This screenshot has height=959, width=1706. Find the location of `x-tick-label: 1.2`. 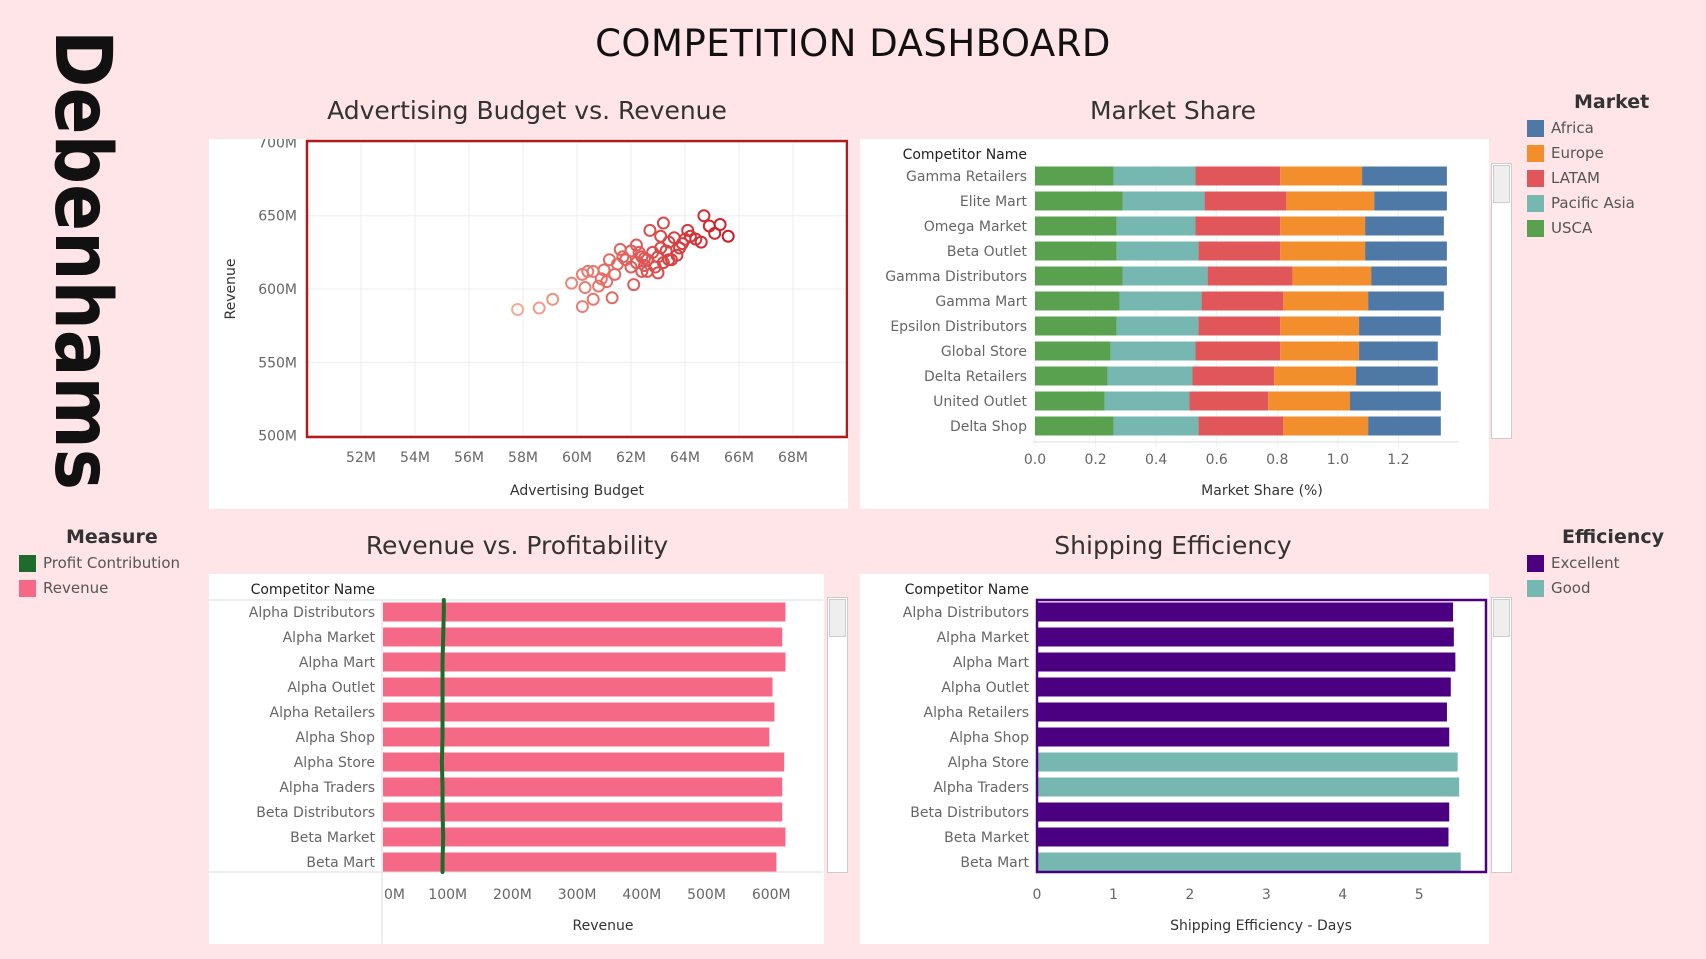

x-tick-label: 1.2 is located at coordinates (1398, 460).